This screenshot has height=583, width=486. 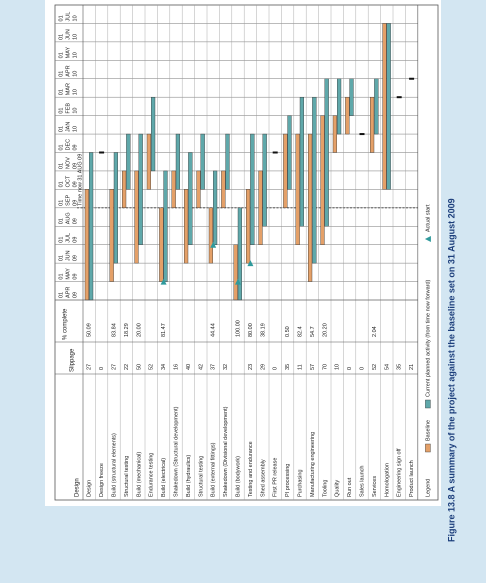 I want to click on percent-complete: 18.29, so click(x=127, y=330).